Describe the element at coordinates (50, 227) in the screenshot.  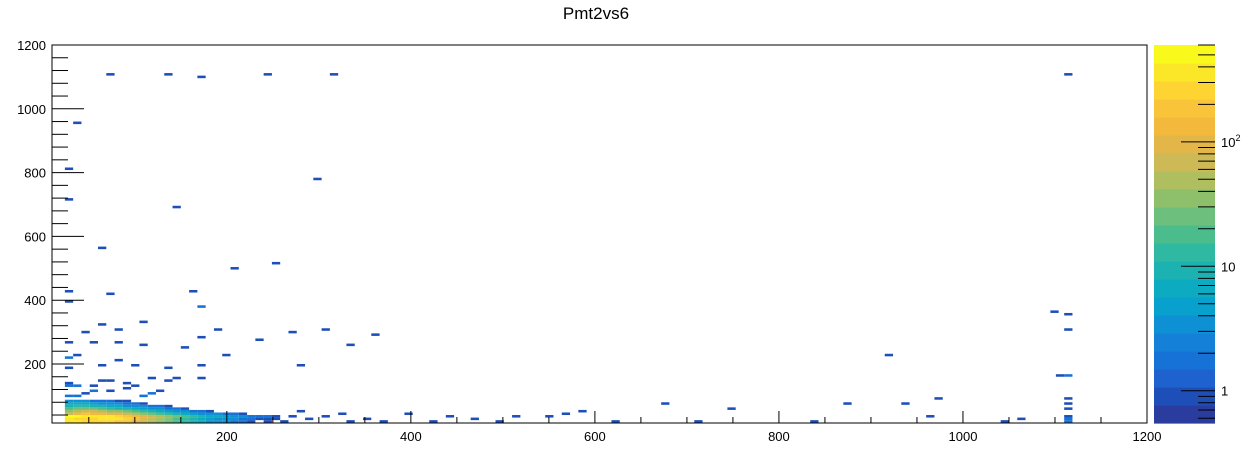
I see `y-axis: 200 400 600 800 1000 1200` at that location.